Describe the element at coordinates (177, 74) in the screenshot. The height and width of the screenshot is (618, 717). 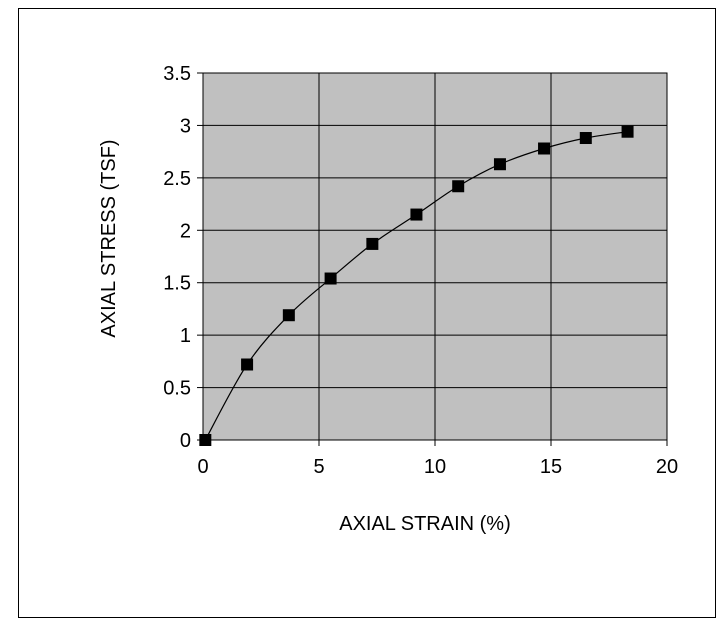
I see `y-tick-label: 3.5` at that location.